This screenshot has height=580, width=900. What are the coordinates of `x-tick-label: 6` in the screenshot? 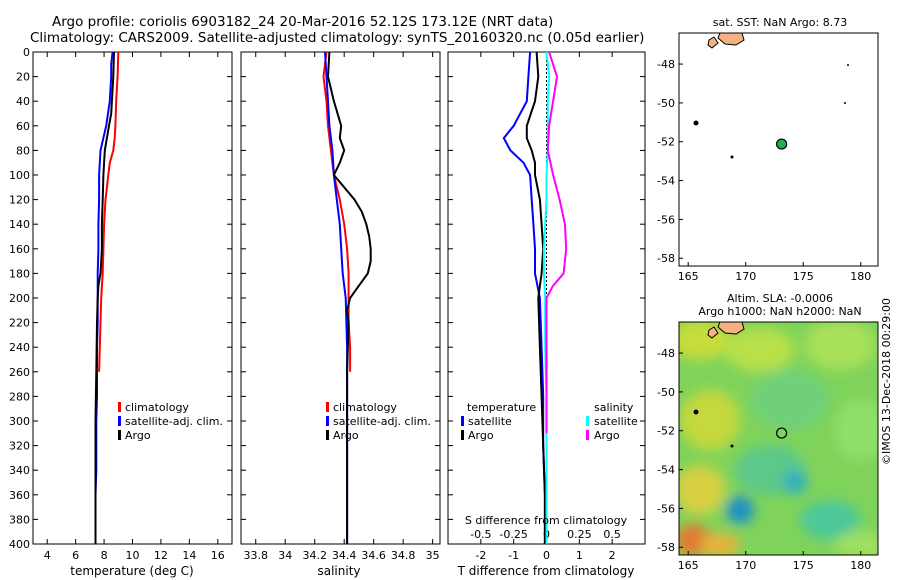 It's located at (75, 555).